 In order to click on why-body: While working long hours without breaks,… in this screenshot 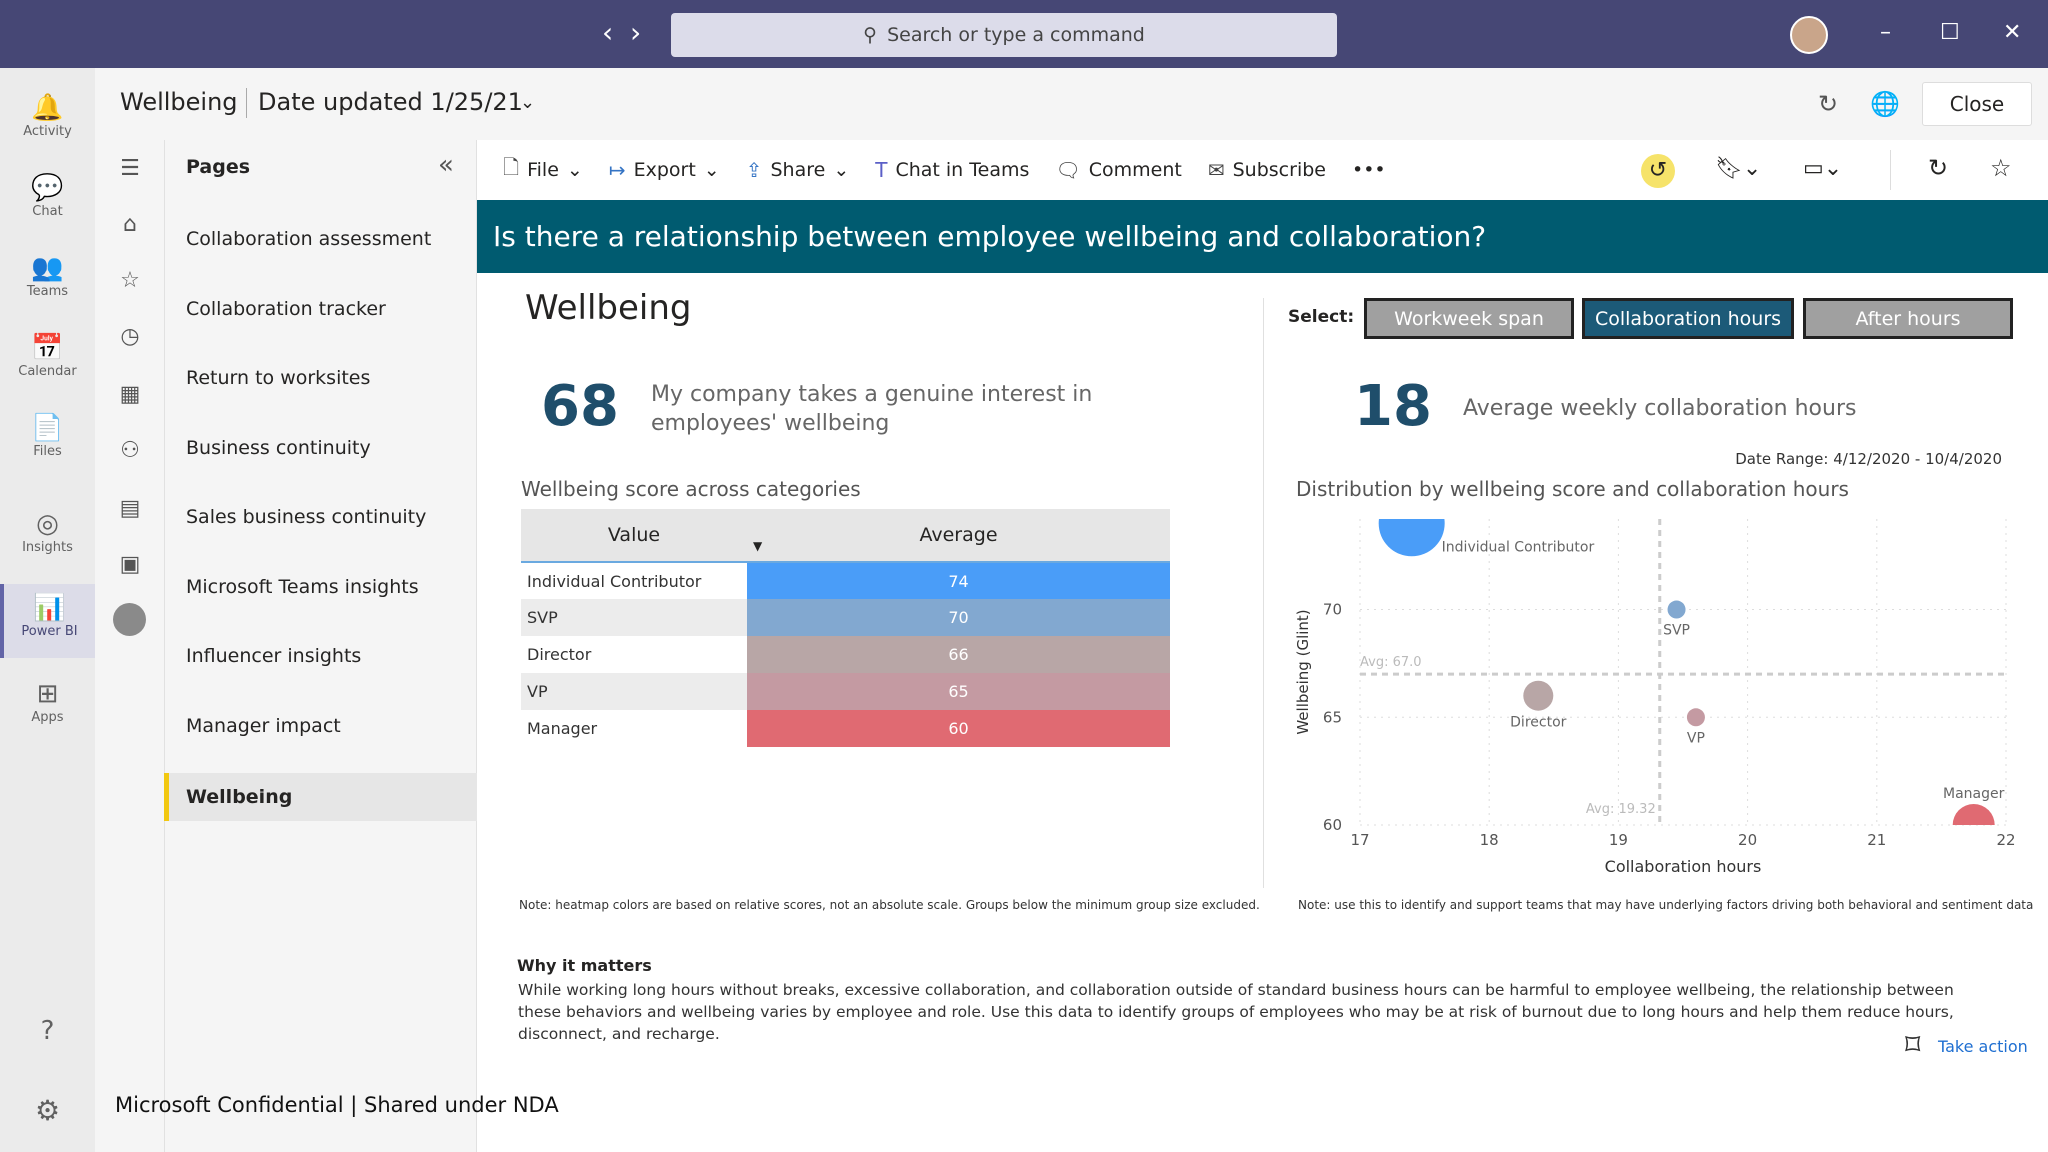, I will do `click(1236, 1012)`.